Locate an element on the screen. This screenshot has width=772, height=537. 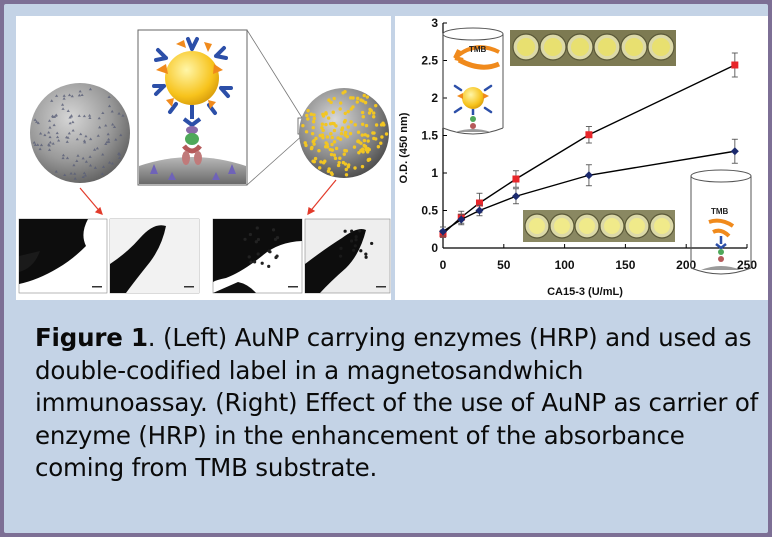
chart-series is located at coordinates (589, 145).